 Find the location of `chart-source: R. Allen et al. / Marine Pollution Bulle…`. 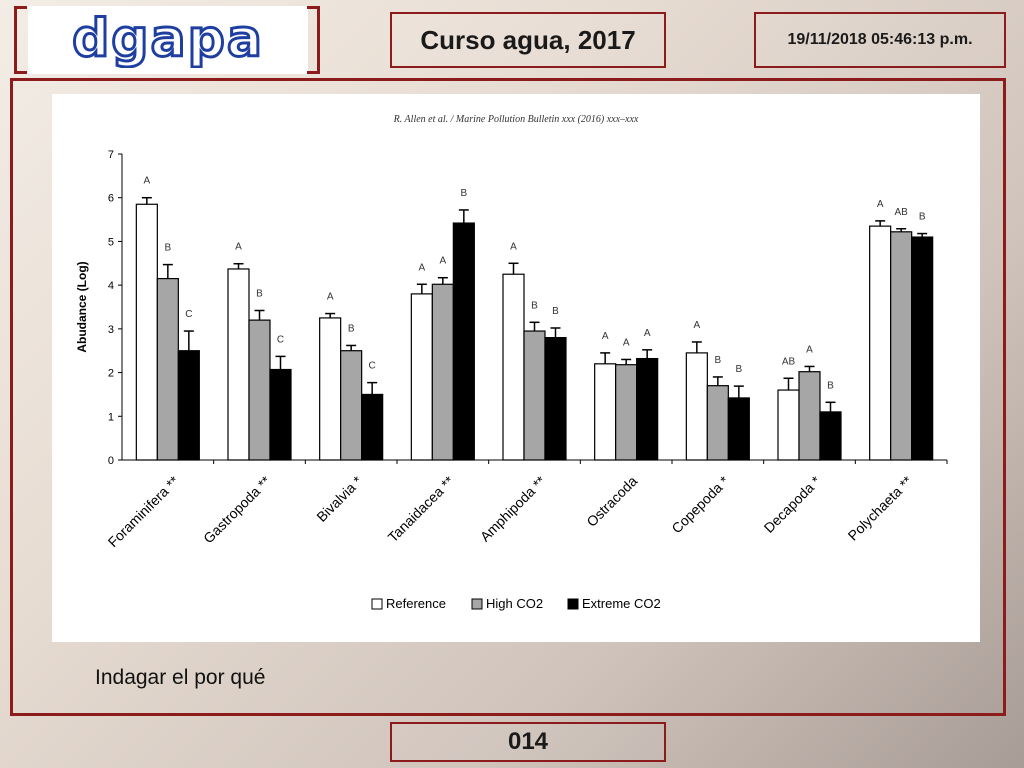

chart-source: R. Allen et al. / Marine Pollution Bulle… is located at coordinates (516, 119).